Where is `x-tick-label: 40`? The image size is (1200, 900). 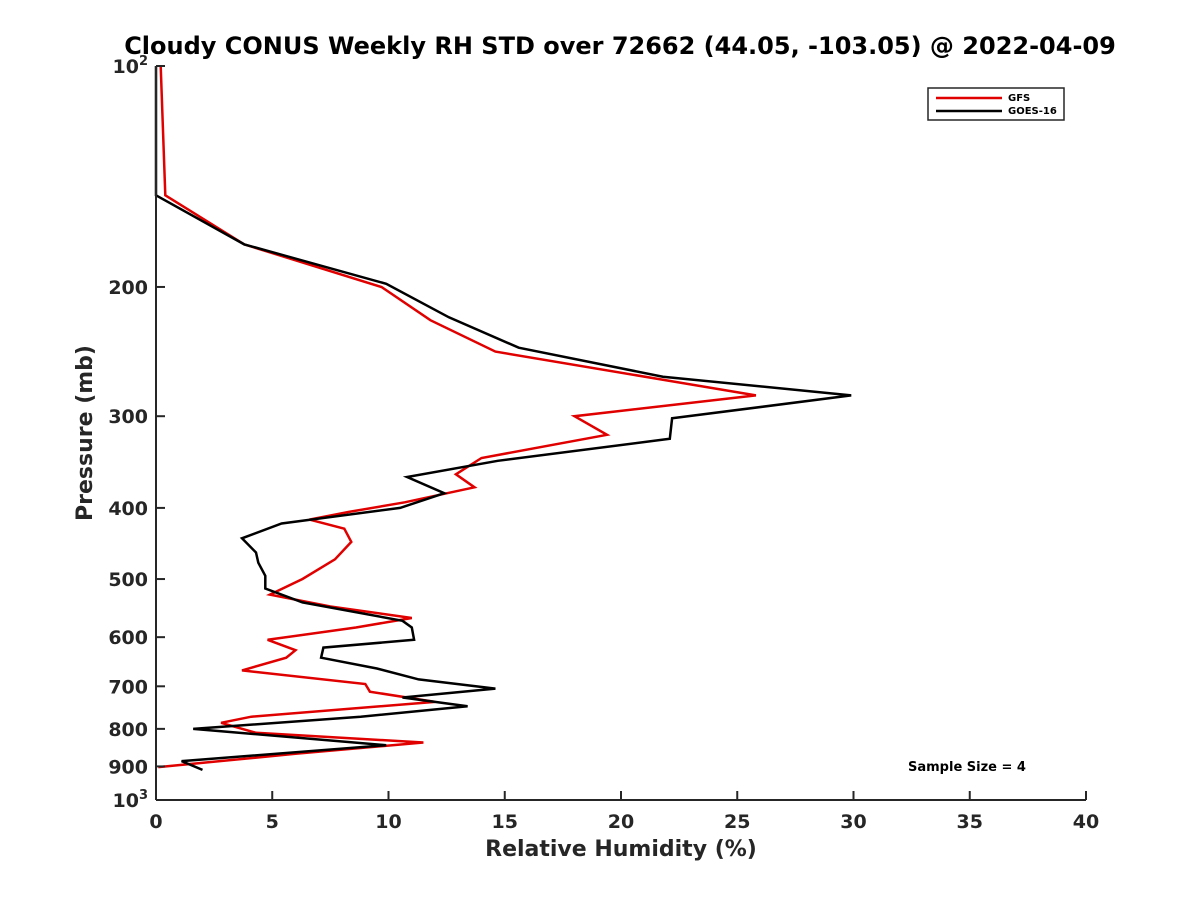
x-tick-label: 40 is located at coordinates (1086, 822).